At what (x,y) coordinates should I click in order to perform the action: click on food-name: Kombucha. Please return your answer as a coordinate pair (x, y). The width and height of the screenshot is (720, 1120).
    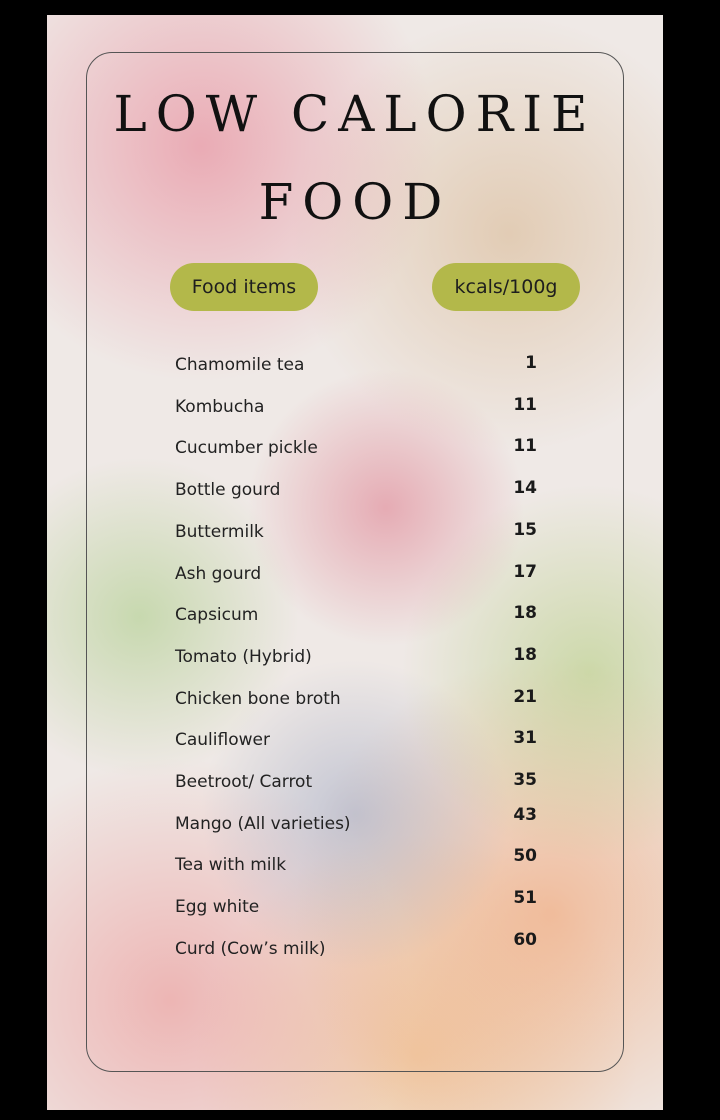
    Looking at the image, I should click on (220, 406).